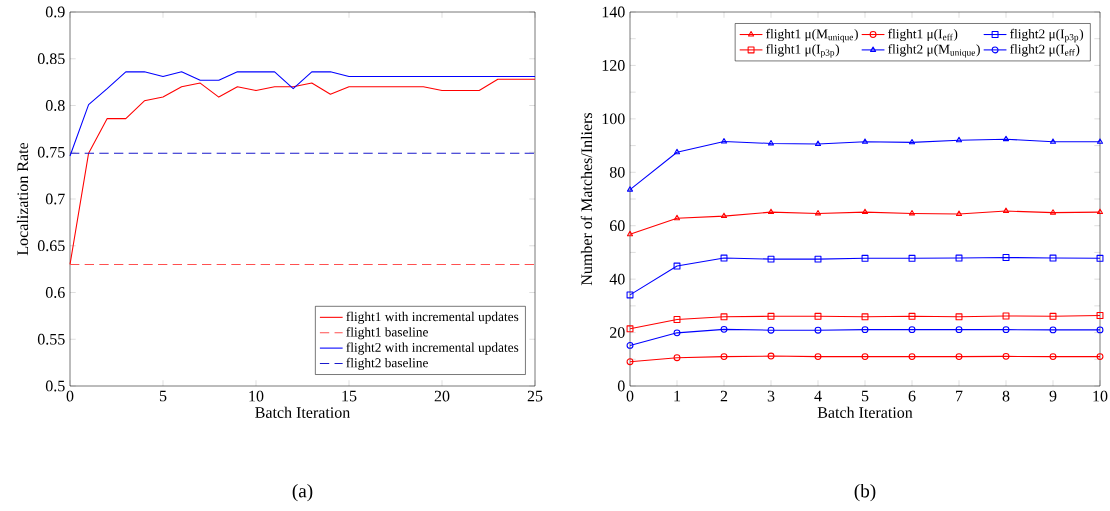  Describe the element at coordinates (613, 12) in the screenshot. I see `y-tick-label: 140` at that location.